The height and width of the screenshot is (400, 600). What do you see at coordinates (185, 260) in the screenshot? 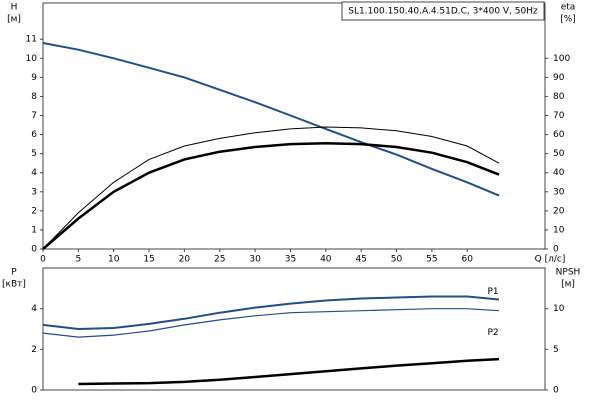
I see `x-tick-label: 20` at bounding box center [185, 260].